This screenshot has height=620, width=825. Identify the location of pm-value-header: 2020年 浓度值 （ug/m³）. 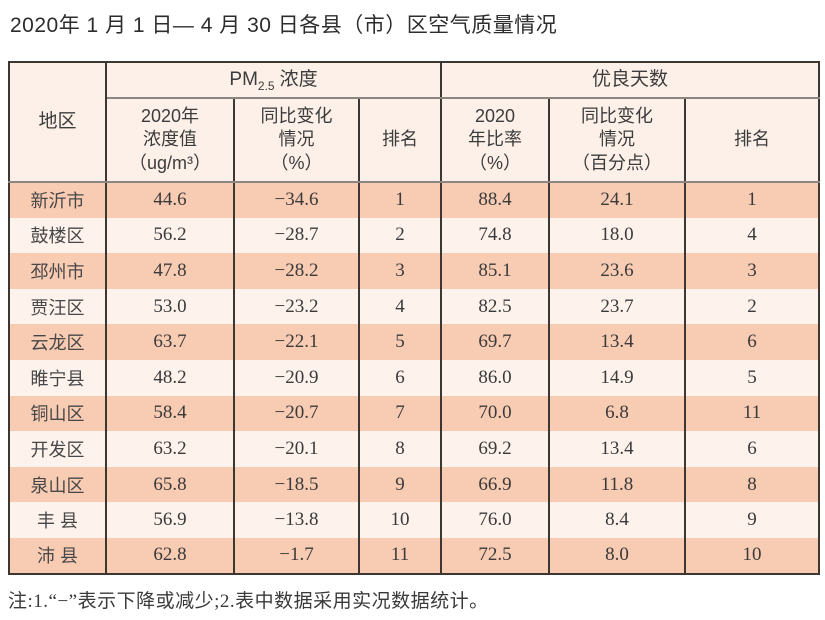
(170, 140).